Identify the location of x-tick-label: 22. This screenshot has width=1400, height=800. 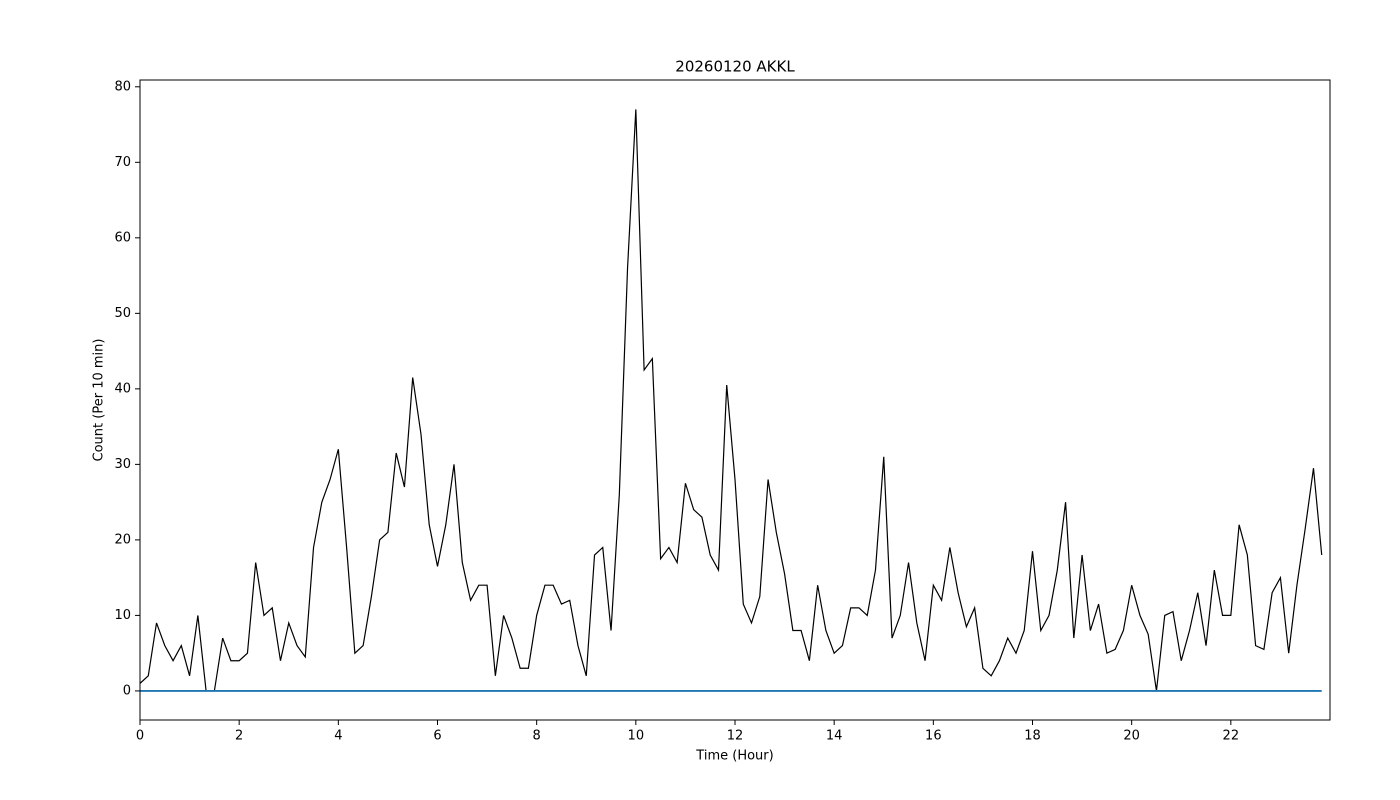
(1231, 736).